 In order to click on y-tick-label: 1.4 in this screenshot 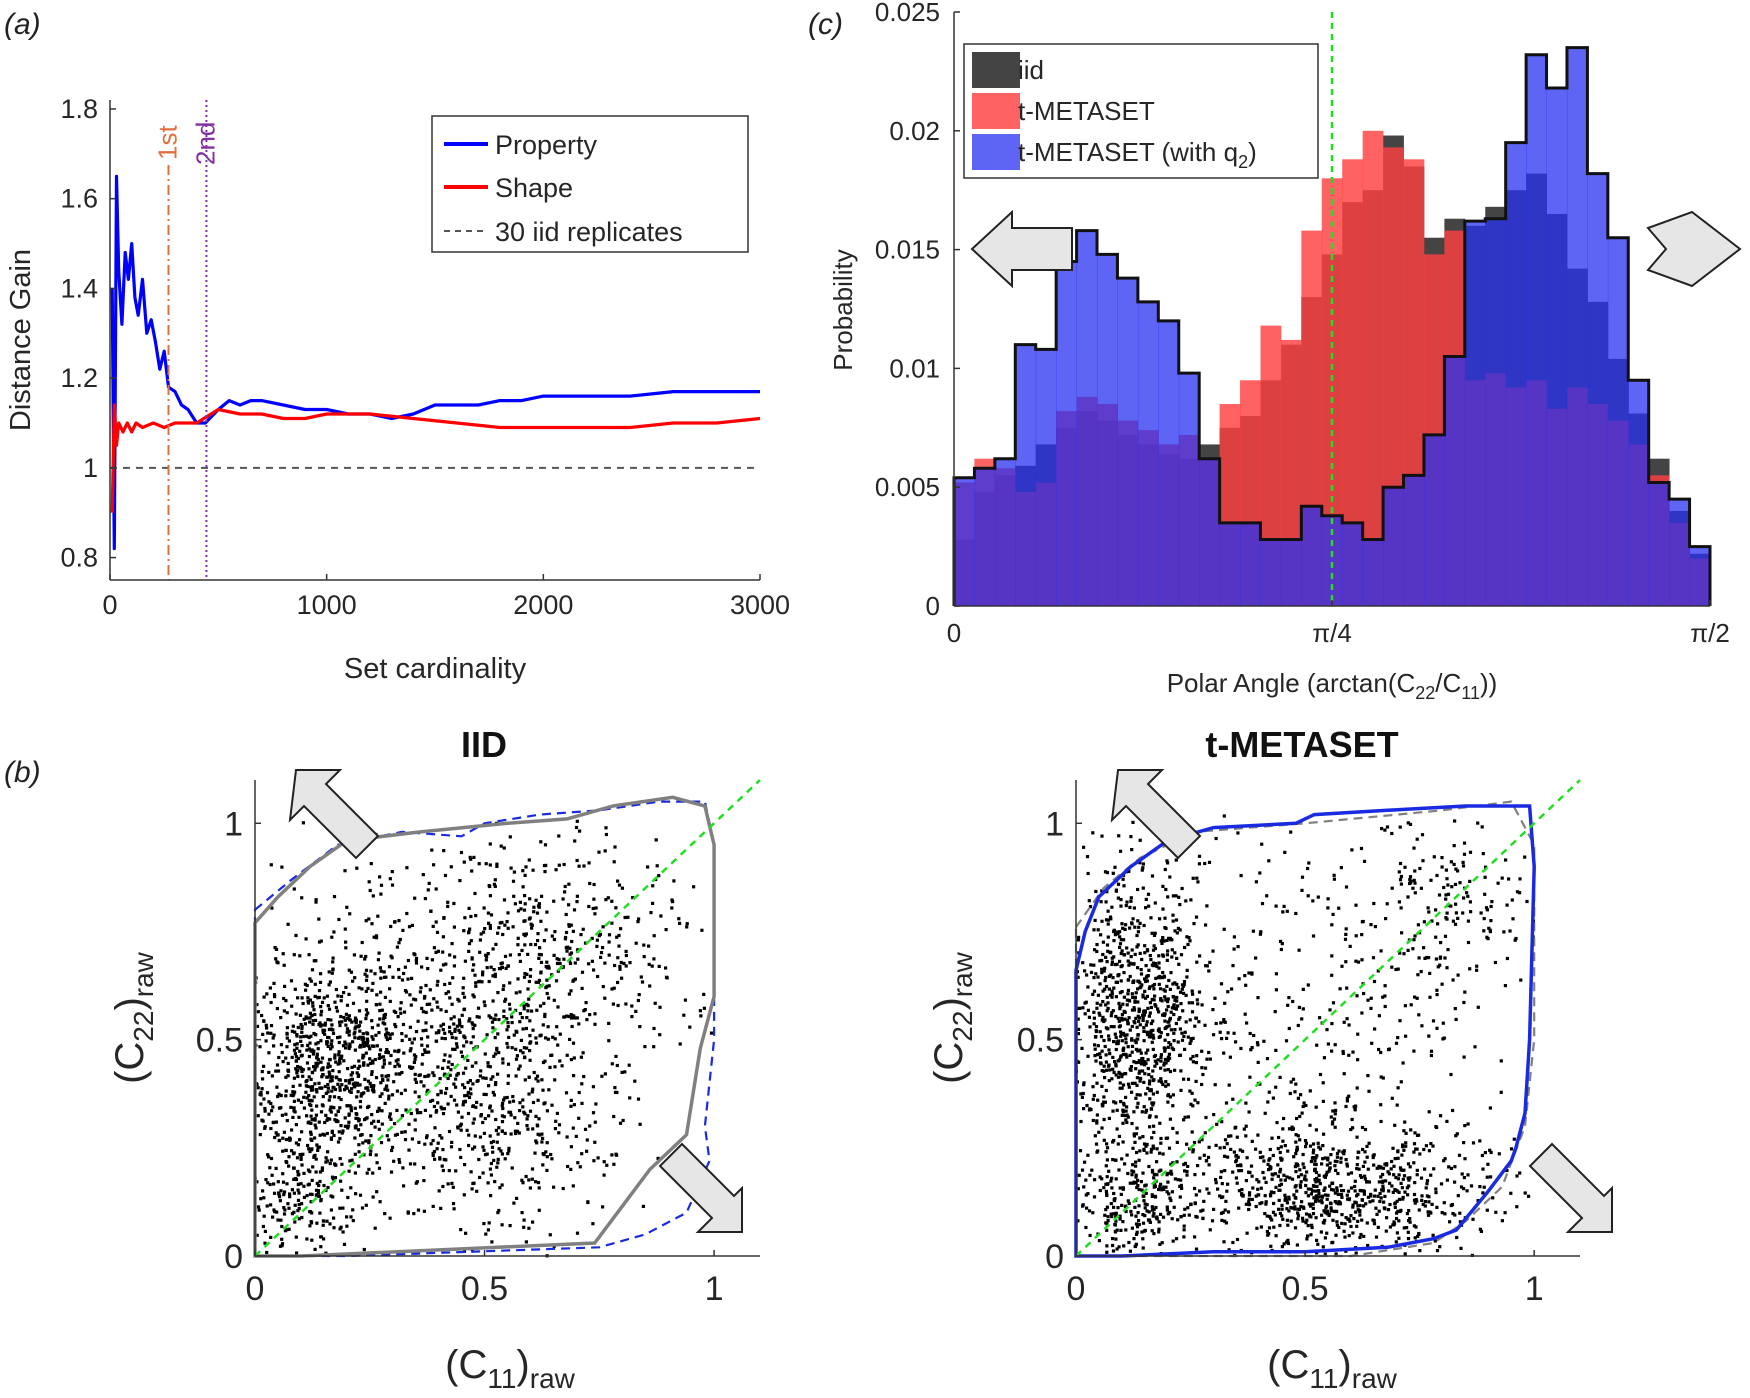, I will do `click(79, 288)`.